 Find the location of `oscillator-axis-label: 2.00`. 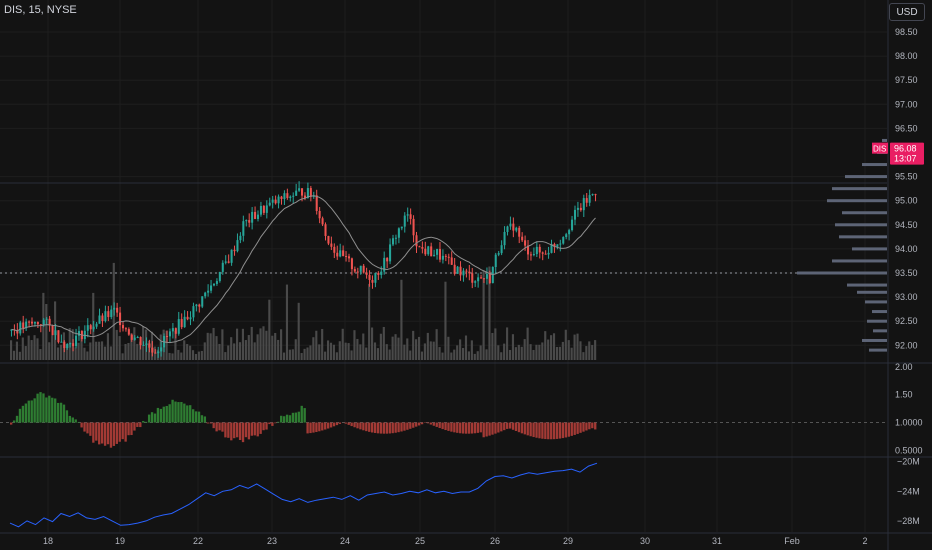

oscillator-axis-label: 2.00 is located at coordinates (904, 367).